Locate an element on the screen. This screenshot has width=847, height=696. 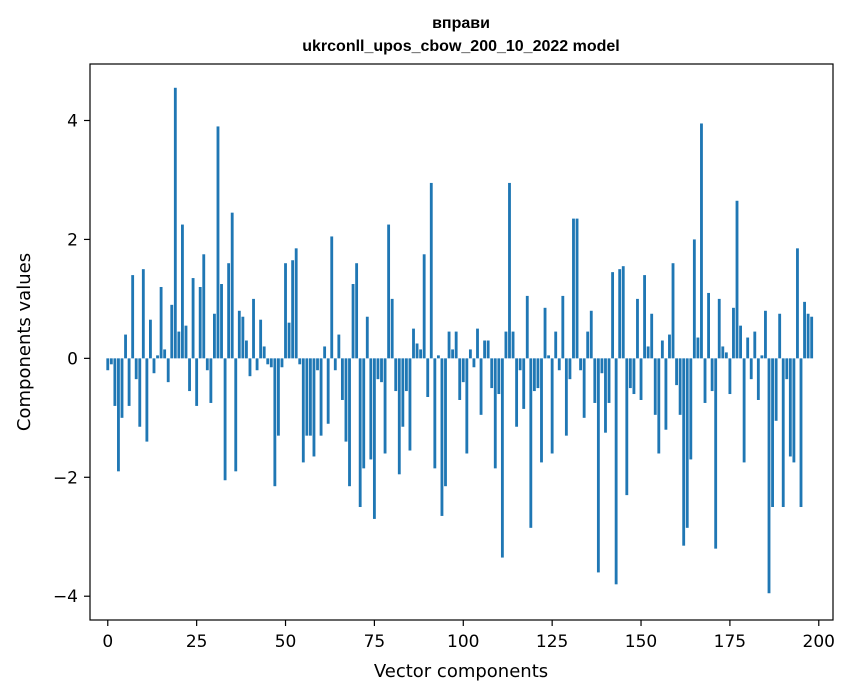
x-tick-label: 100 is located at coordinates (463, 642).